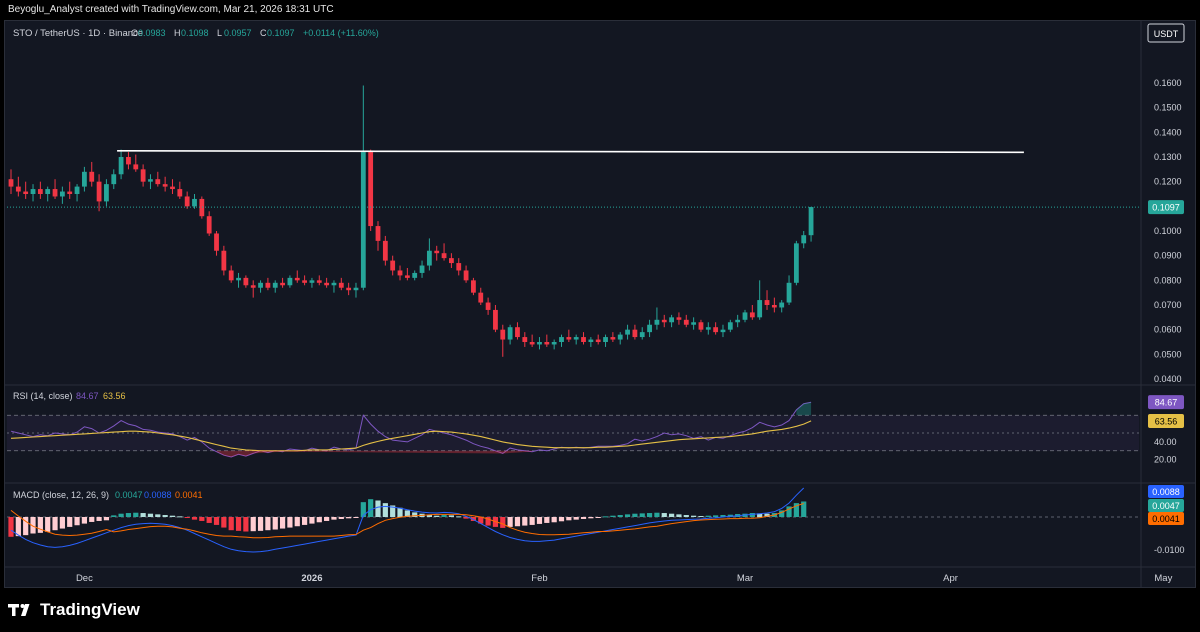 The width and height of the screenshot is (1200, 632). I want to click on last-price-badge, so click(1166, 207).